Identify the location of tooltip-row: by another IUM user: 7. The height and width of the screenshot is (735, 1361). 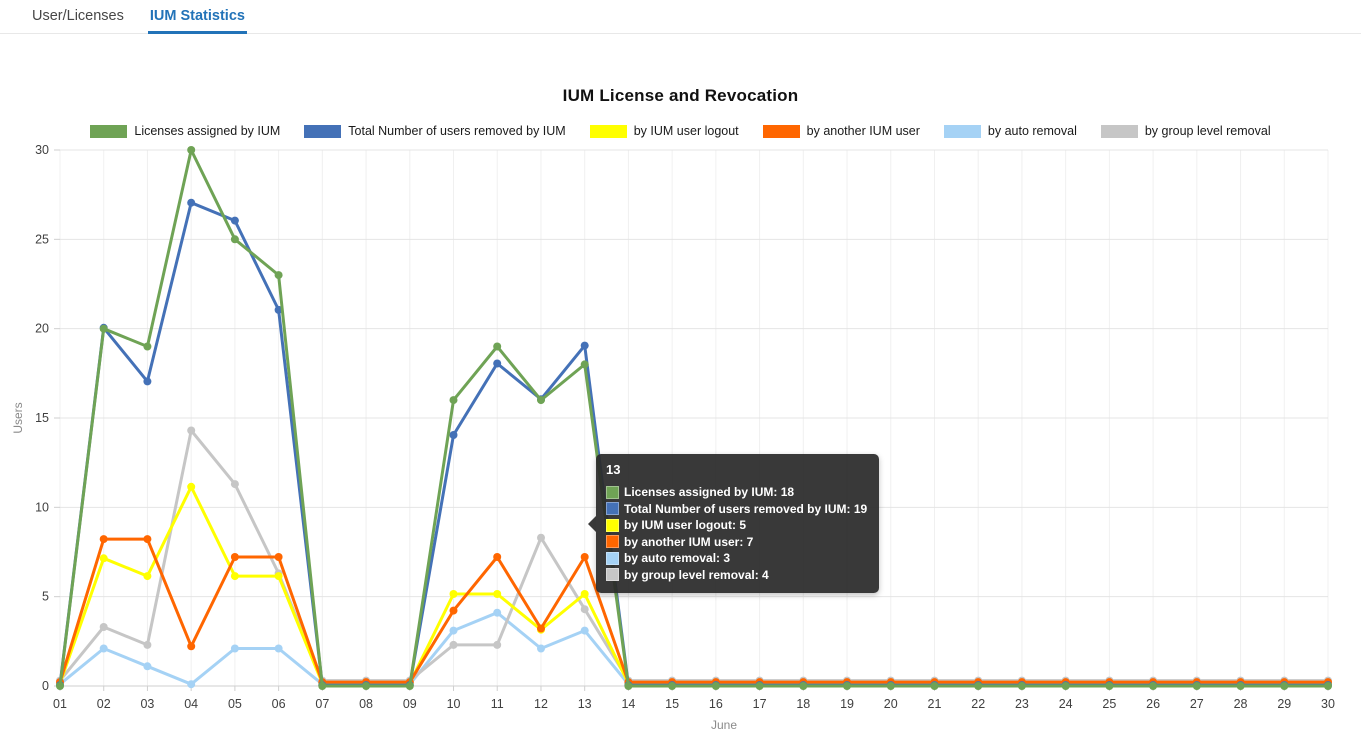
(736, 542).